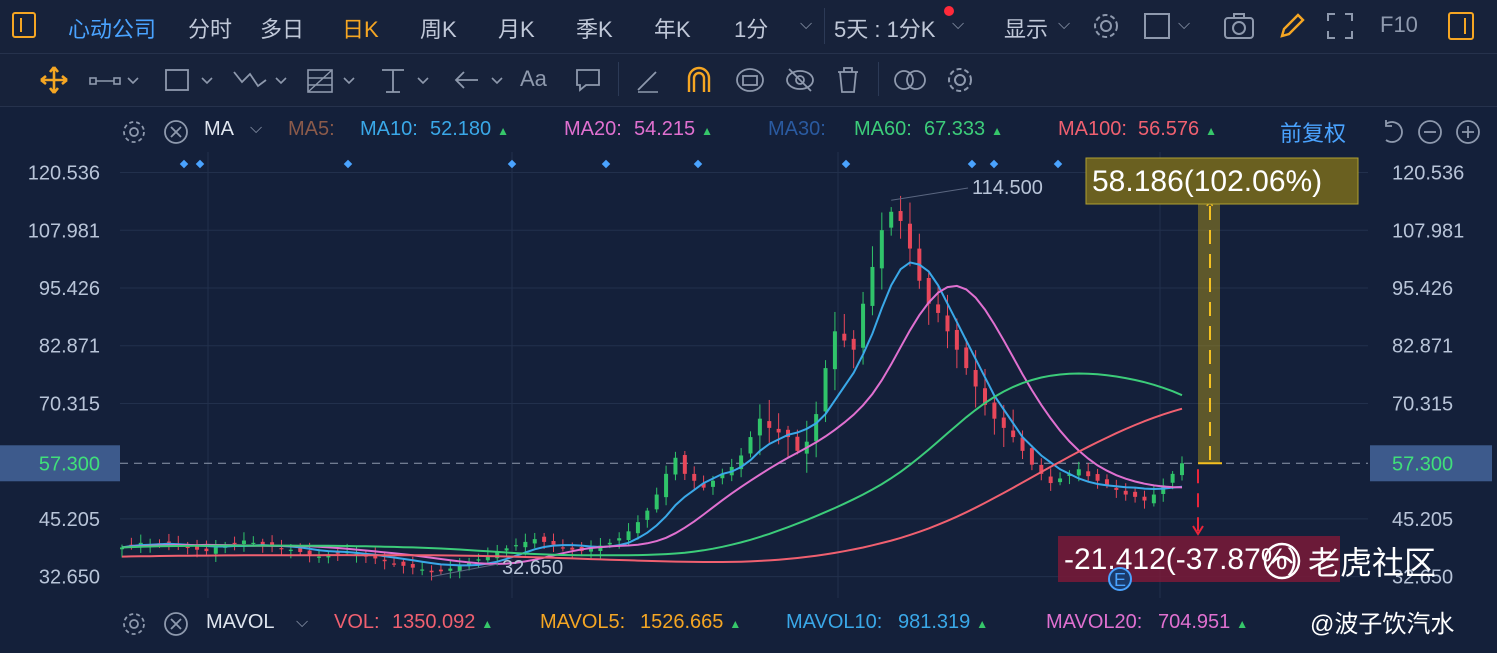  Describe the element at coordinates (134, 132) in the screenshot. I see `indicator-settings-icon` at that location.